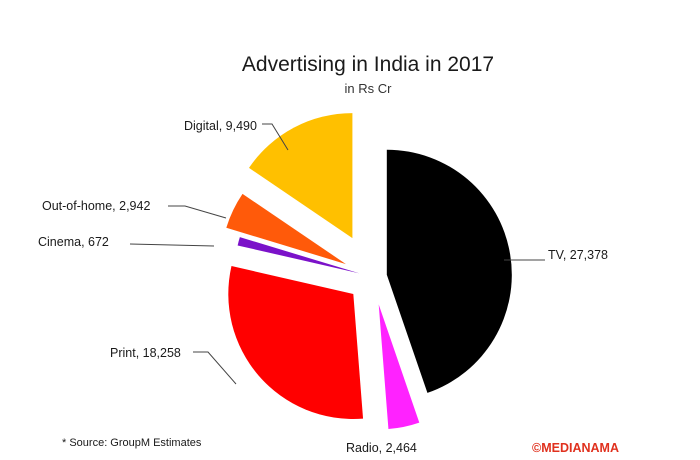  What do you see at coordinates (275, 137) in the screenshot?
I see `leader-line-digital` at bounding box center [275, 137].